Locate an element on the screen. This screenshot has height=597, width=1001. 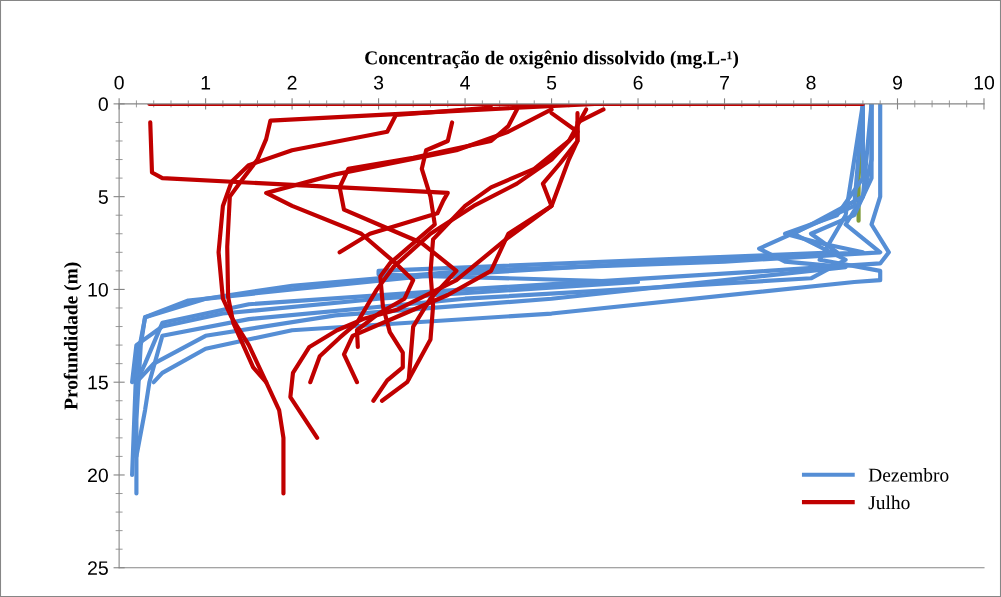
x-tick-label: 3 is located at coordinates (378, 82).